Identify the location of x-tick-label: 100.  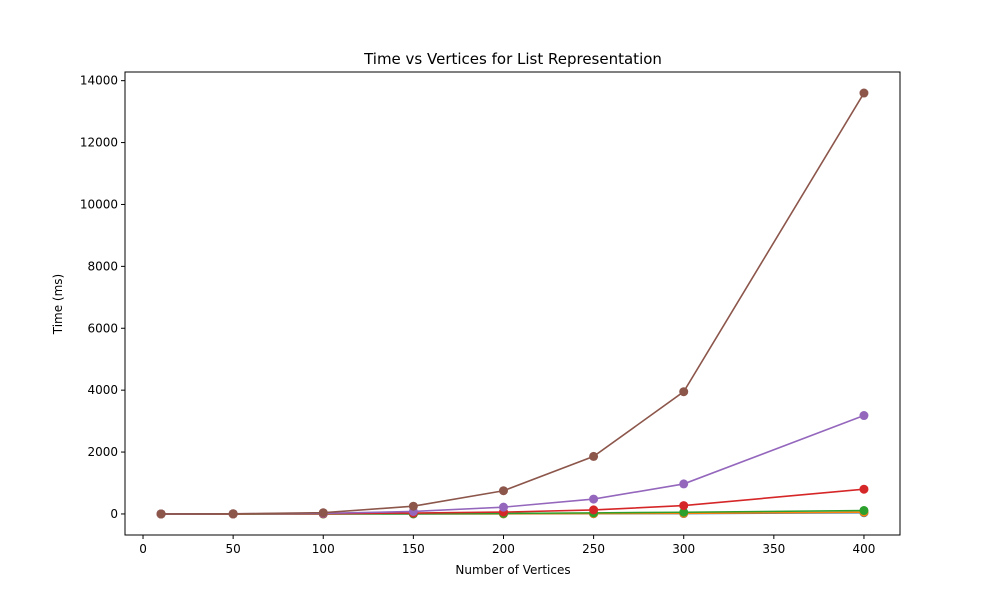
(323, 549).